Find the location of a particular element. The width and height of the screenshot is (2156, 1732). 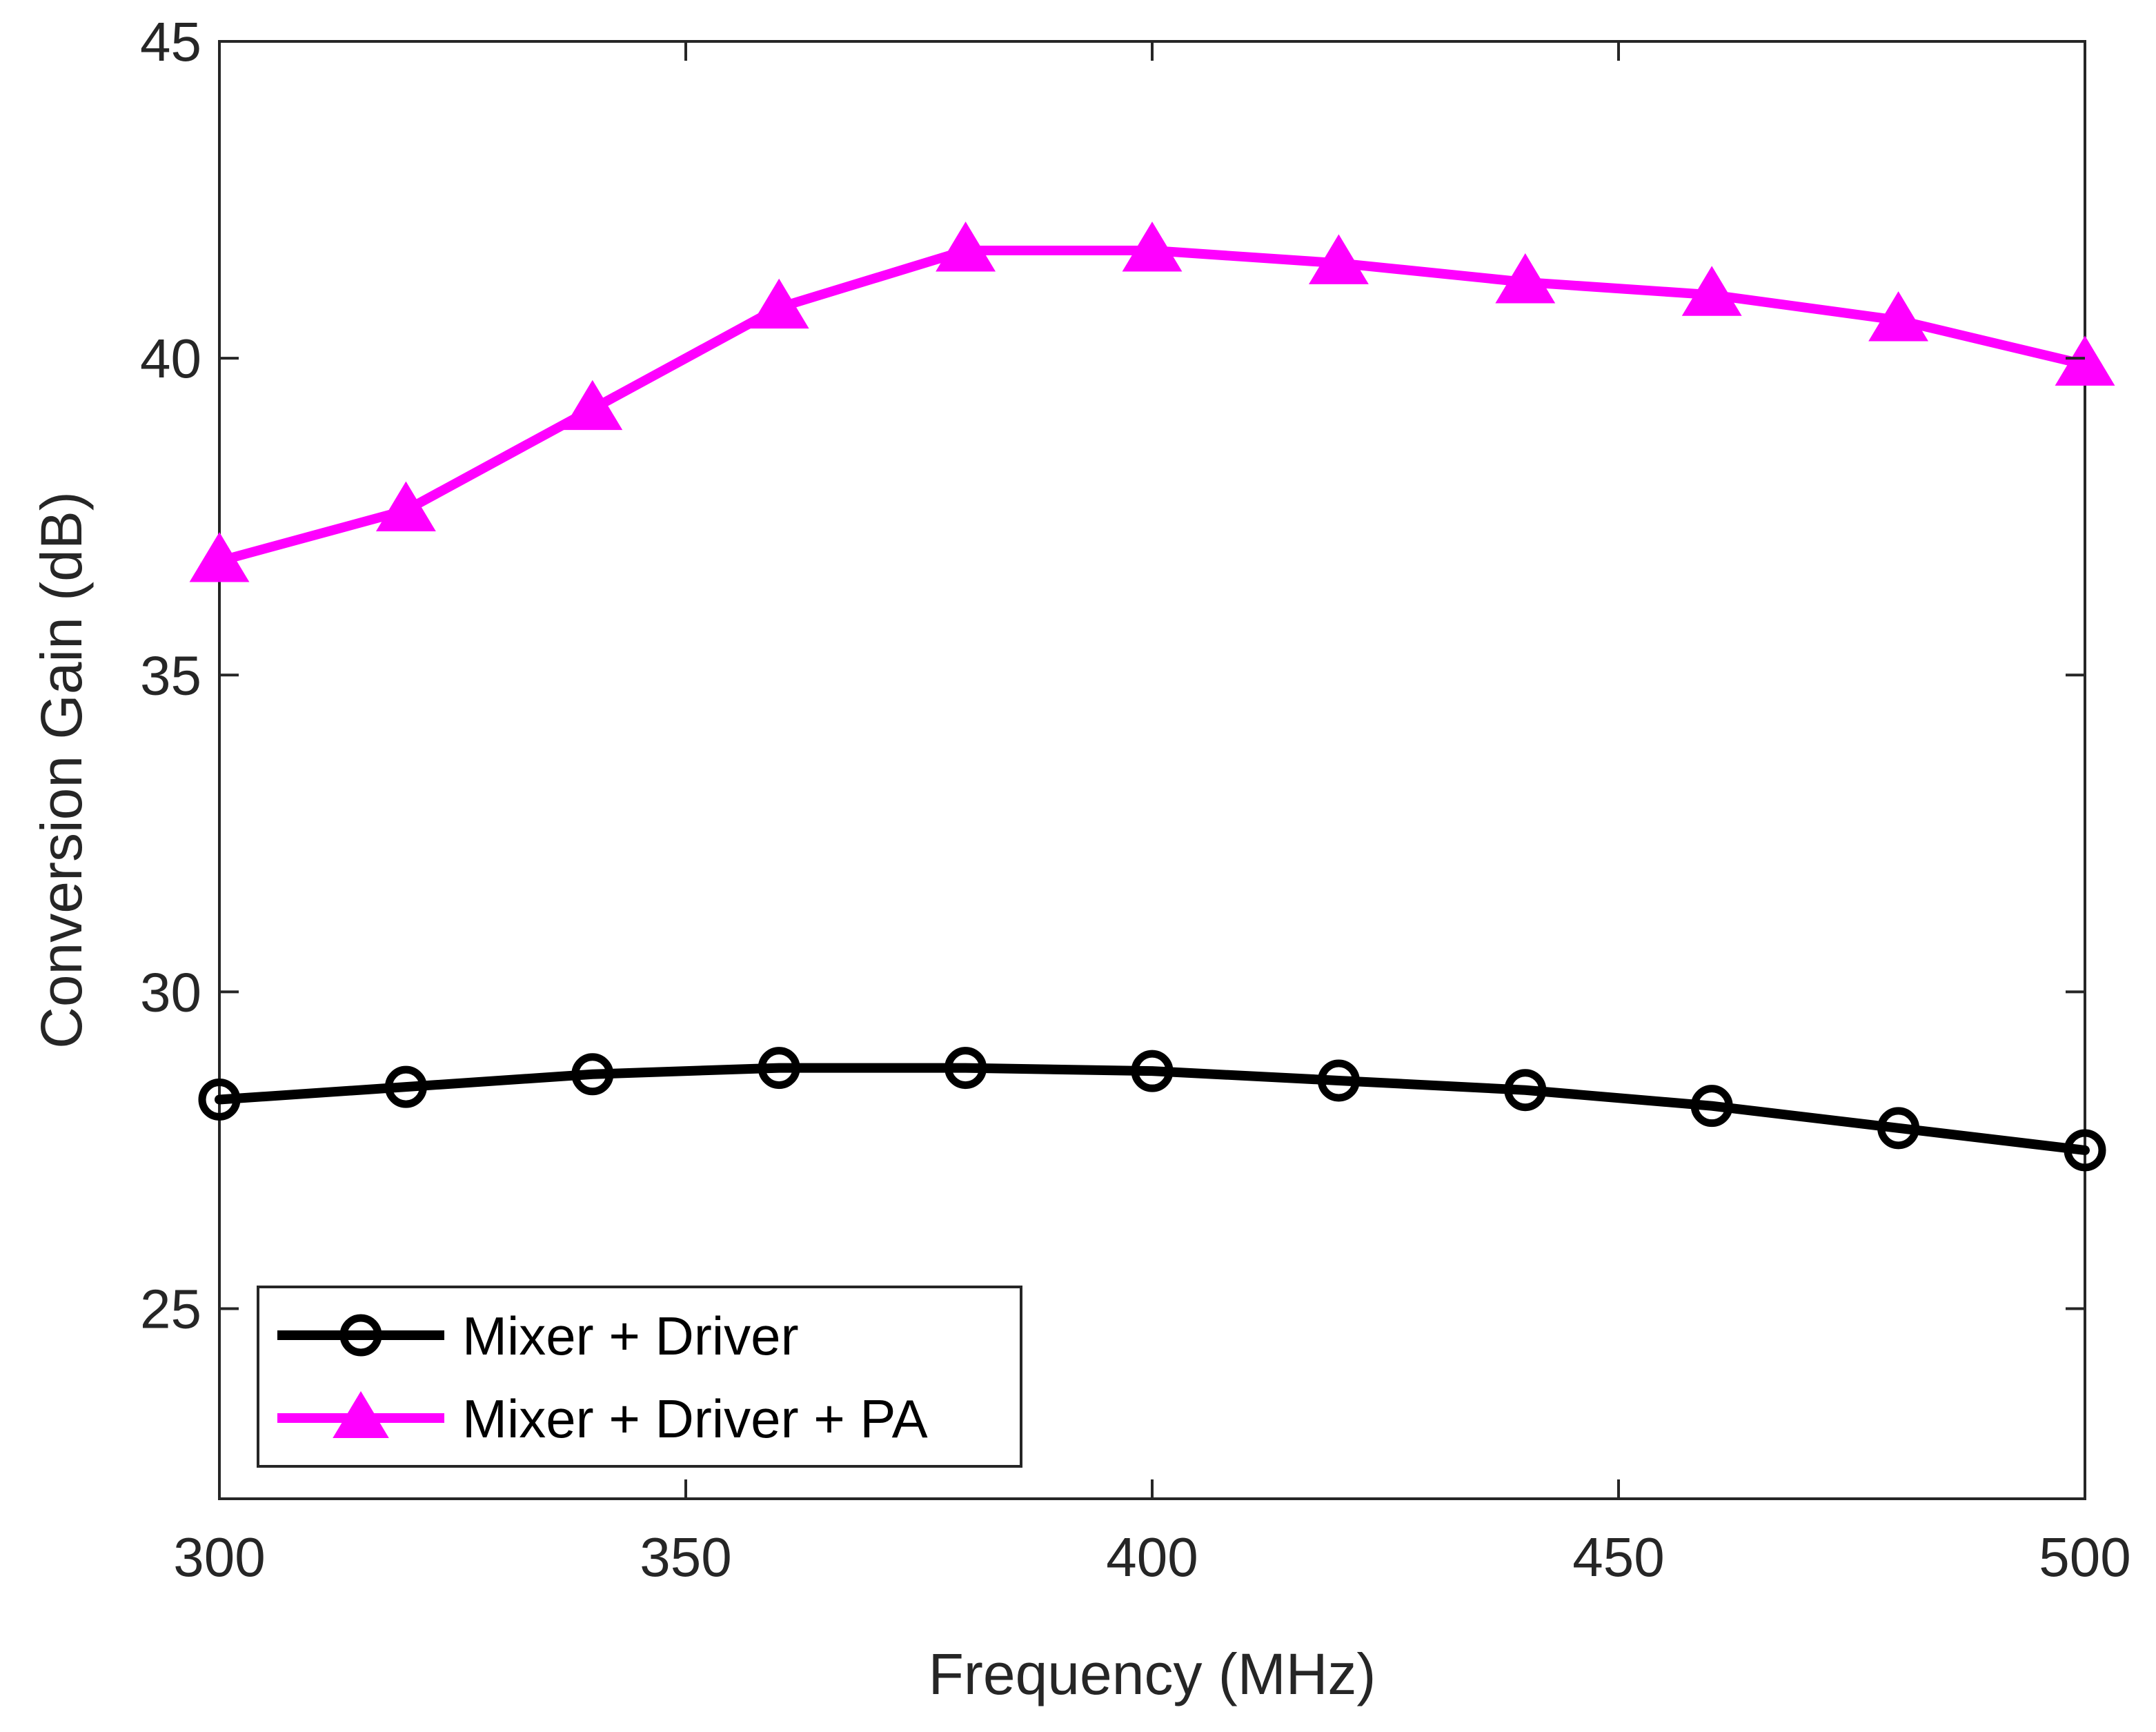

legend-item-mixer-driver-pa: Mixer + Driver + PA is located at coordinates (602, 1418).